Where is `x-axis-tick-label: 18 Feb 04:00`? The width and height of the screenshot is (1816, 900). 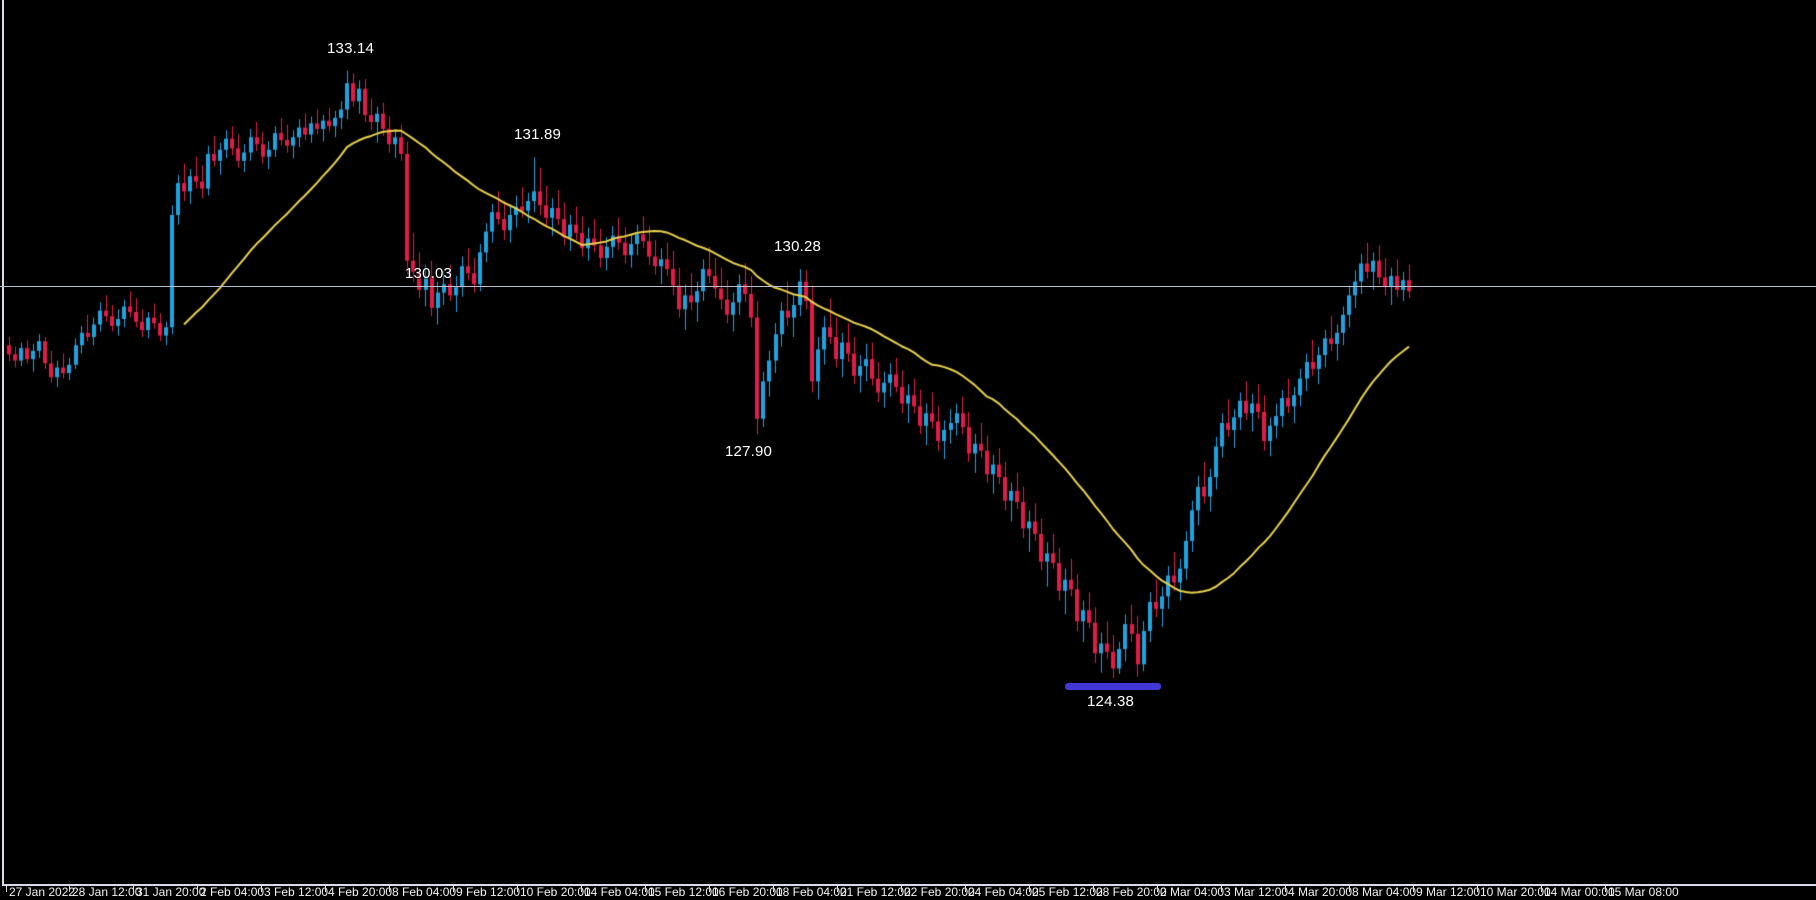 x-axis-tick-label: 18 Feb 04:00 is located at coordinates (811, 892).